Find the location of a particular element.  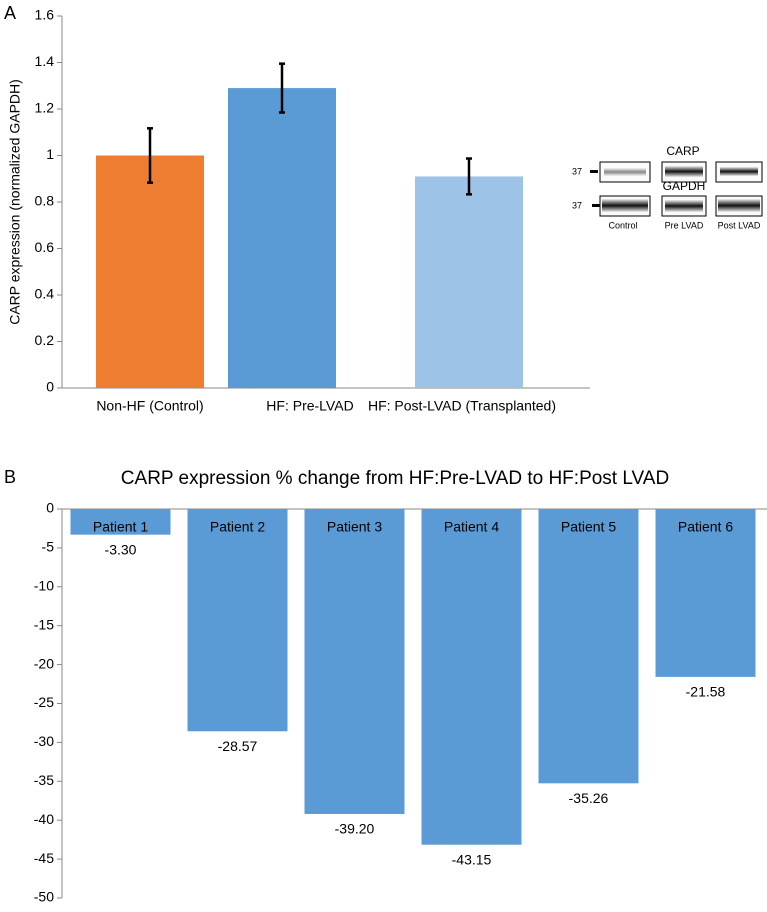

blot-row-label: GAPDH is located at coordinates (684, 186).